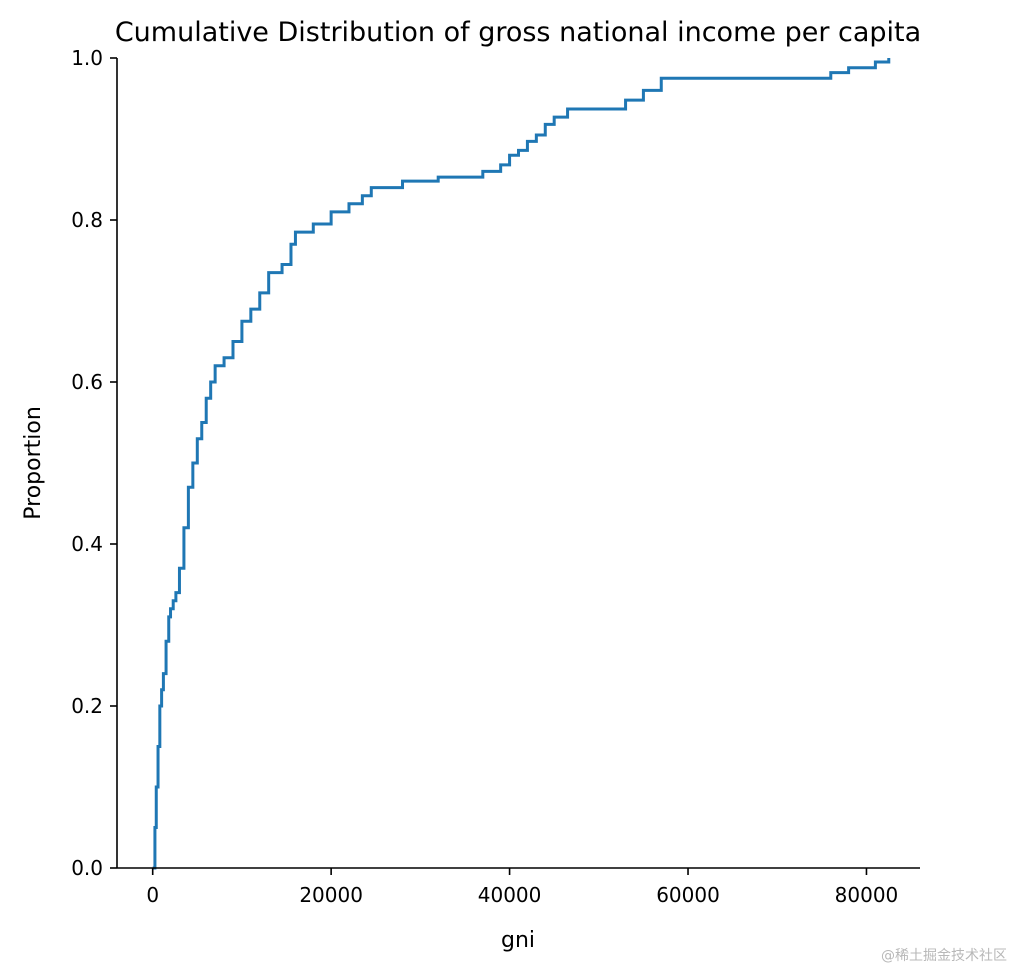 This screenshot has width=1015, height=970. I want to click on x-axis-ticks: 0 20000 40000 60000 80000, so click(522, 887).